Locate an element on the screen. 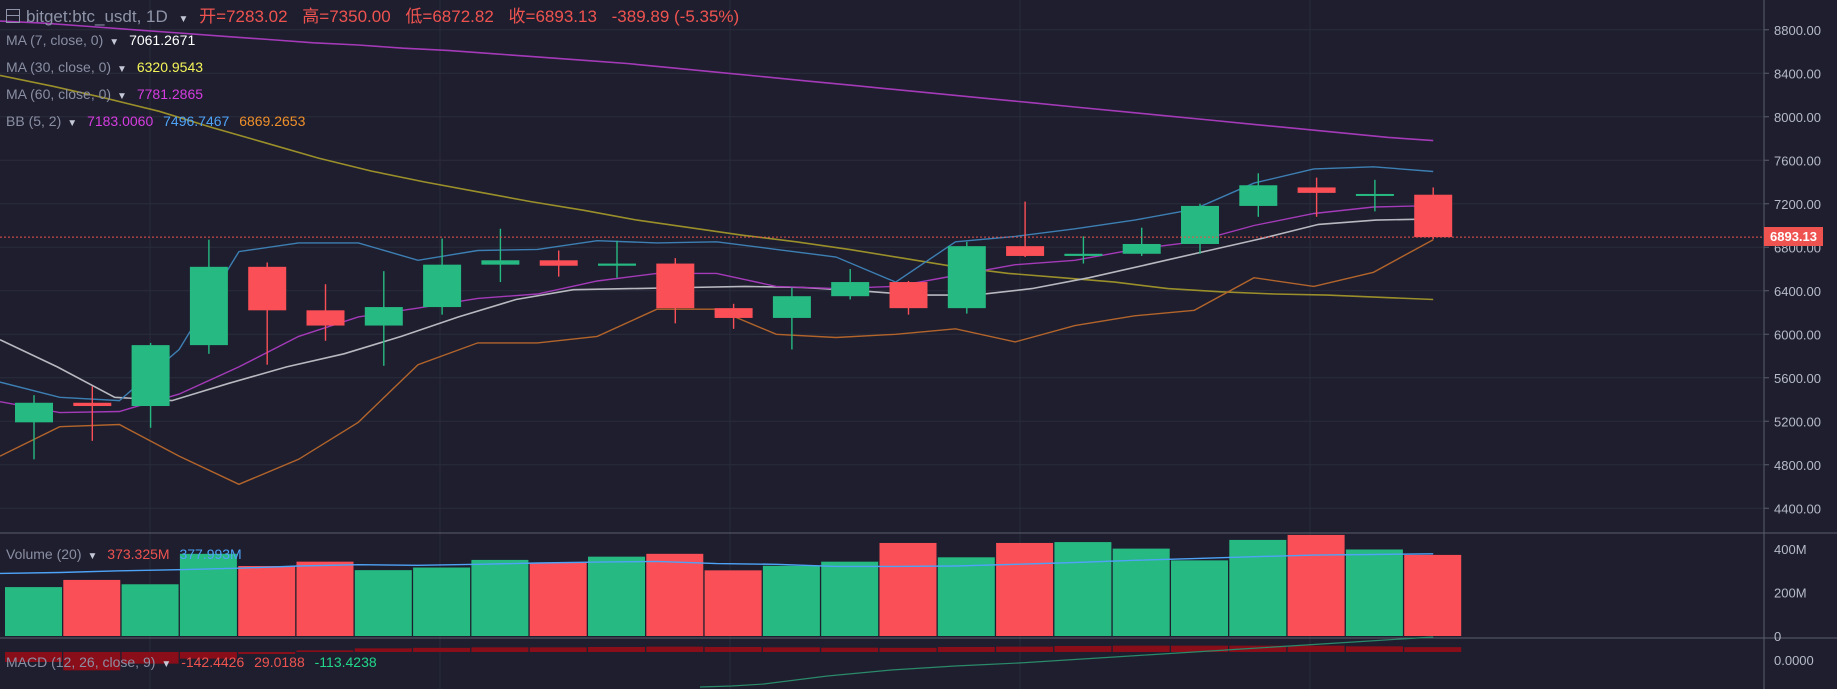 This screenshot has width=1837, height=689. ma7-label: MA (7, close, 0) is located at coordinates (55, 40).